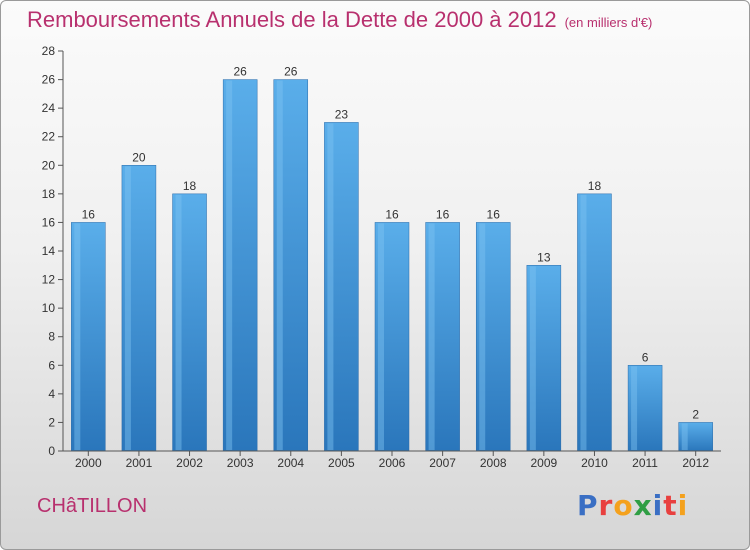  Describe the element at coordinates (49, 222) in the screenshot. I see `y-tick-label: 16` at that location.